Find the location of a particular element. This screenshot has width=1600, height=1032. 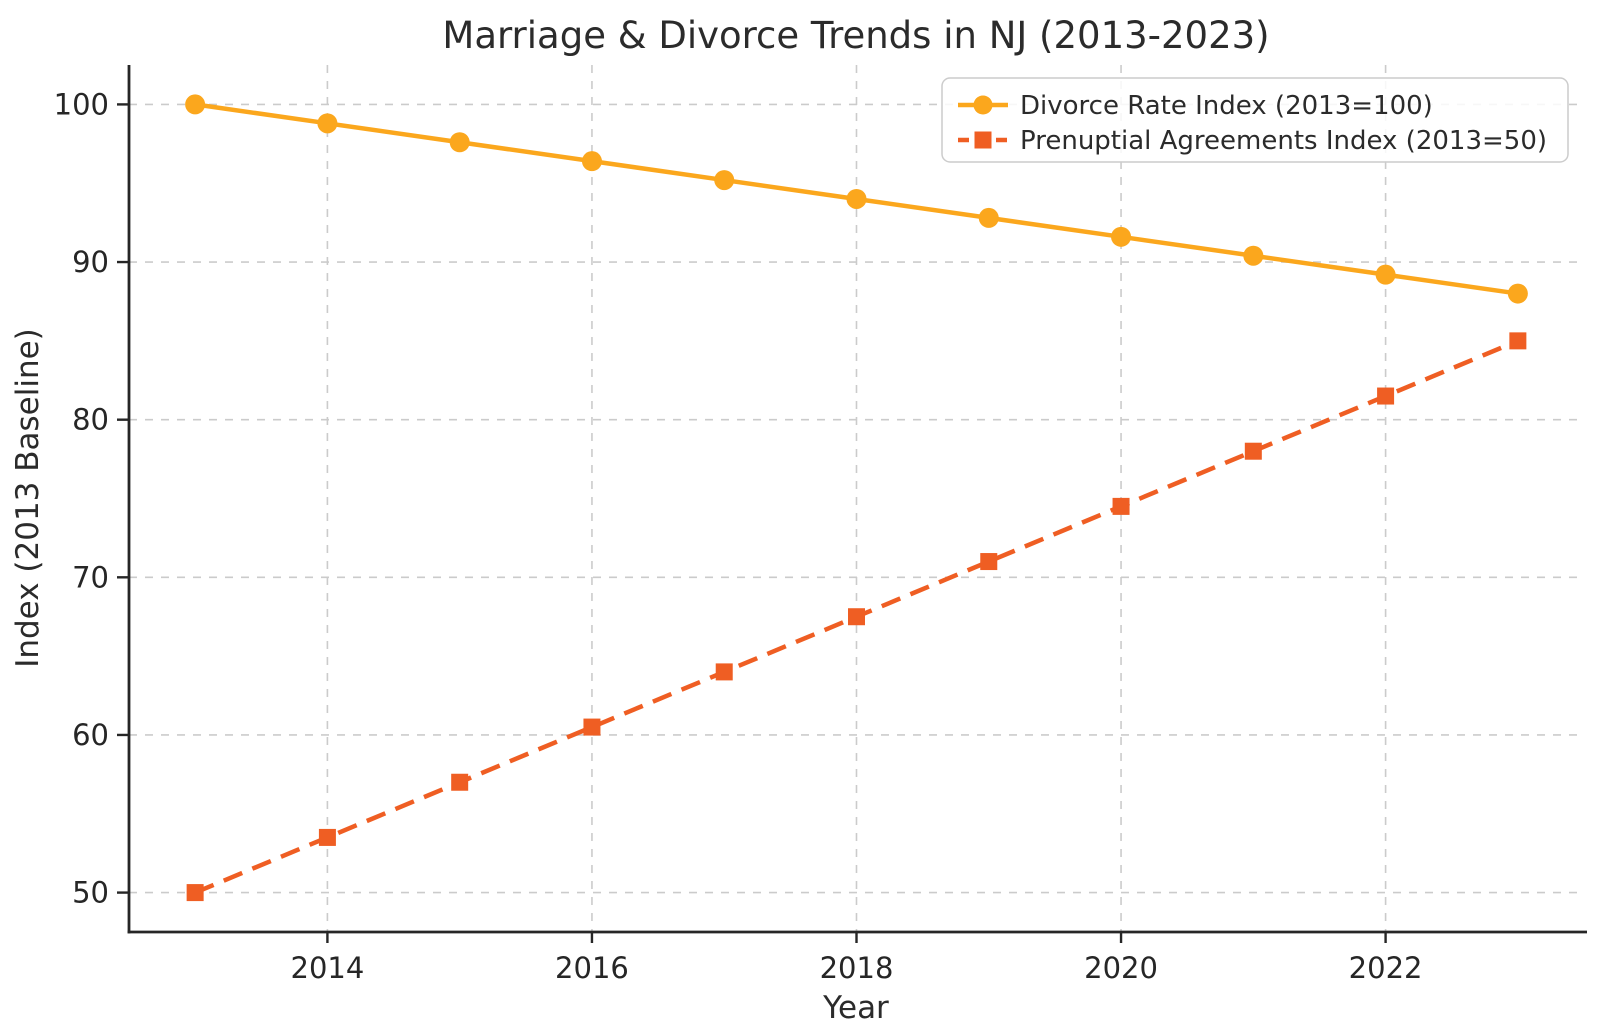

x-tick-label: 2022 is located at coordinates (1386, 968).